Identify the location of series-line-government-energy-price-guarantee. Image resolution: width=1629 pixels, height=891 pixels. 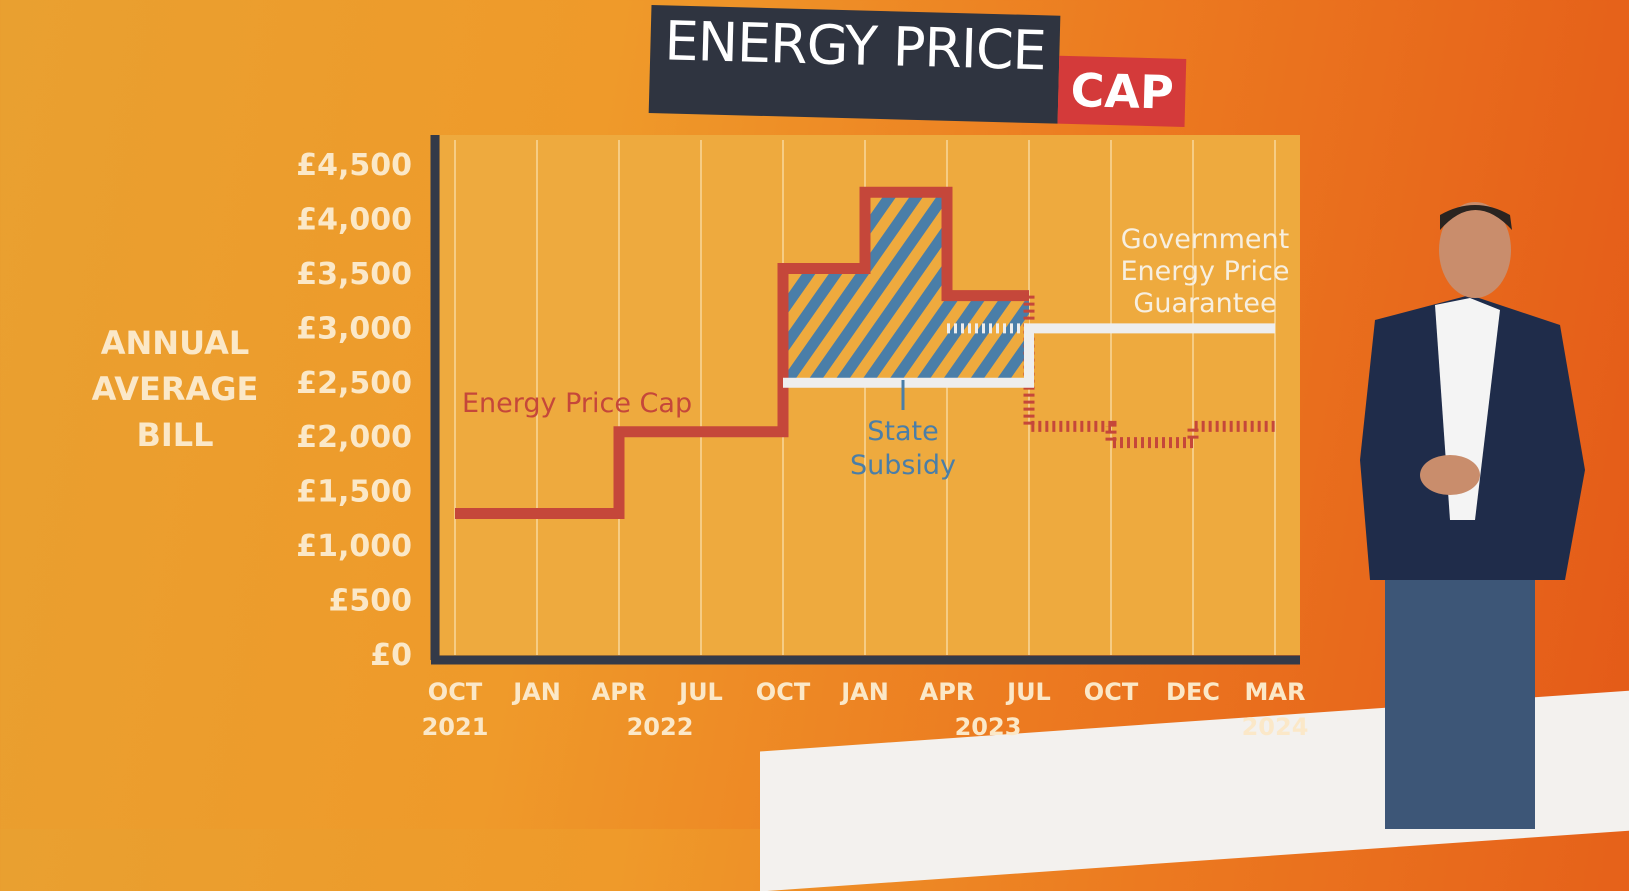
(1029, 355).